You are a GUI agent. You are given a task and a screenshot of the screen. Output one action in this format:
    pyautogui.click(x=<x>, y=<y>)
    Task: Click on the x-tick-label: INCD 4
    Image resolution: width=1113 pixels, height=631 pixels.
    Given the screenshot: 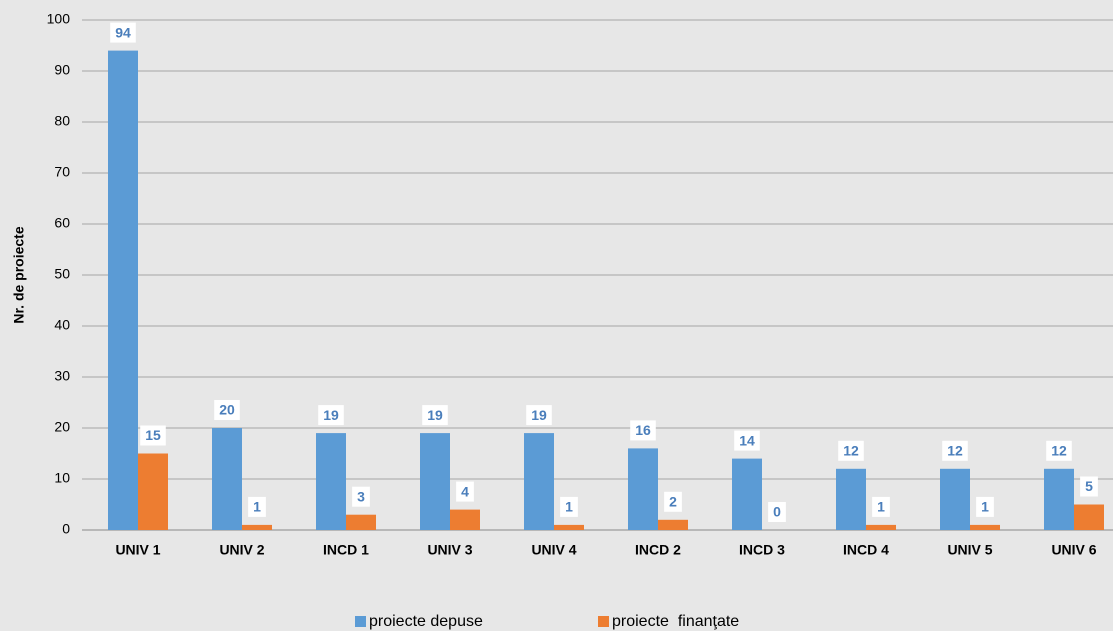 What is the action you would take?
    pyautogui.click(x=866, y=550)
    